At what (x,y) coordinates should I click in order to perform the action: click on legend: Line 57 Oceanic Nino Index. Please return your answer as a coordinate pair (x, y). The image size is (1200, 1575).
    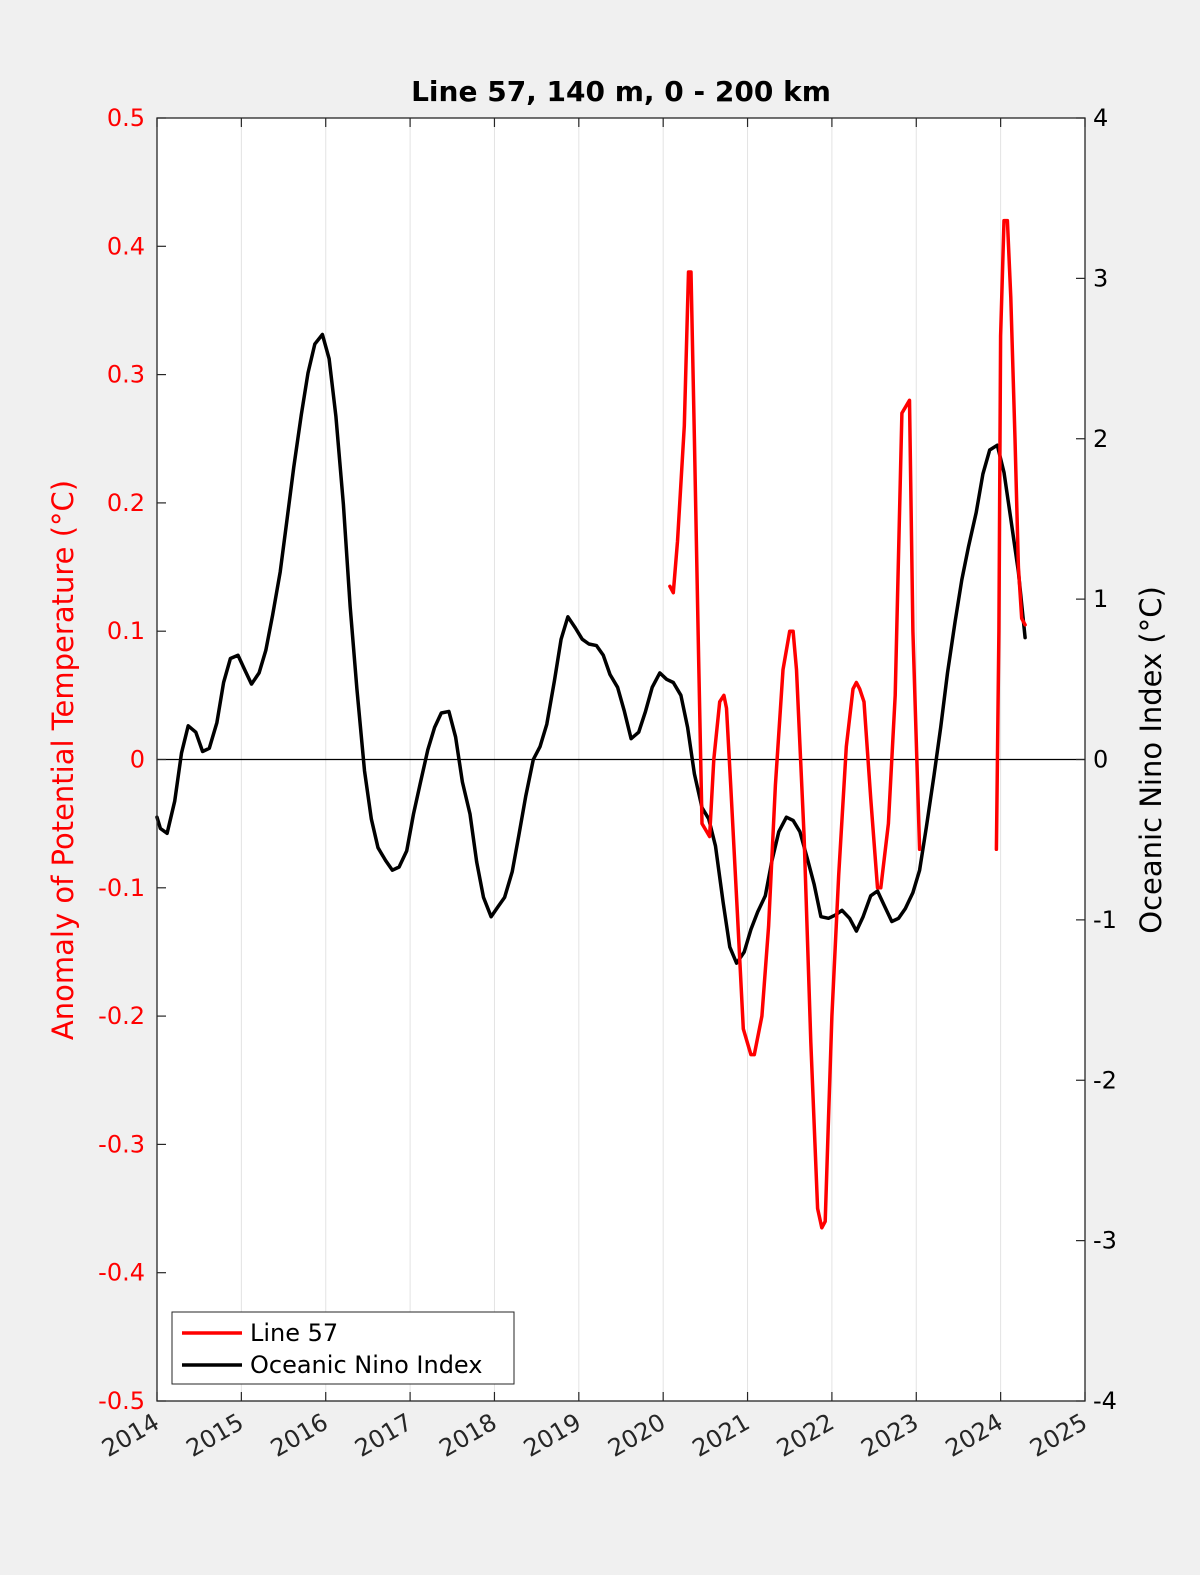
    Looking at the image, I should click on (343, 1348).